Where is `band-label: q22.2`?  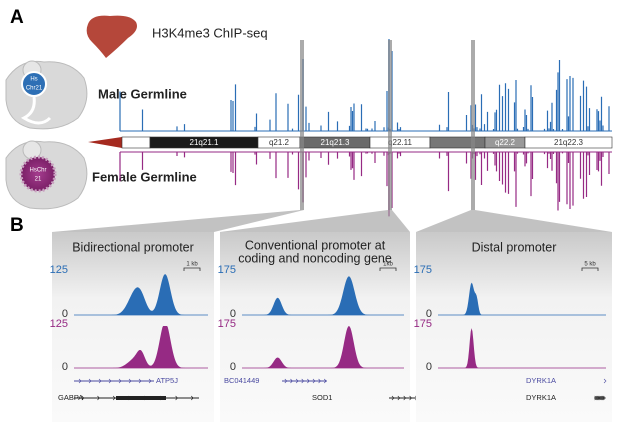 band-label: q22.2 is located at coordinates (505, 142).